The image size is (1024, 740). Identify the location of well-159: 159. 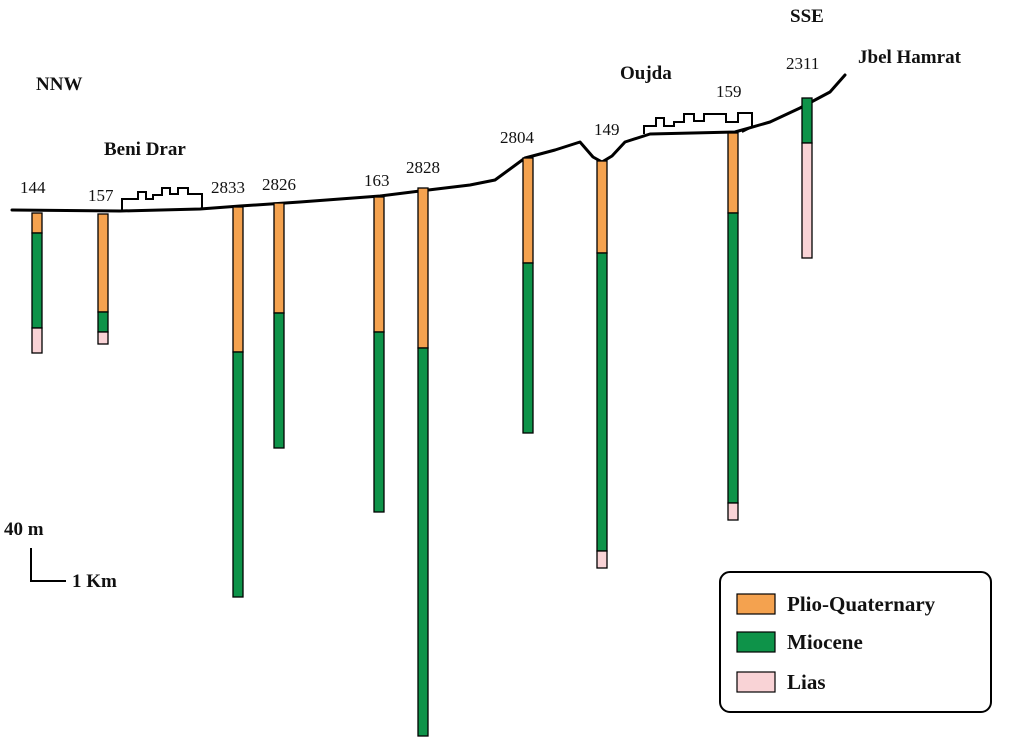
(729, 301).